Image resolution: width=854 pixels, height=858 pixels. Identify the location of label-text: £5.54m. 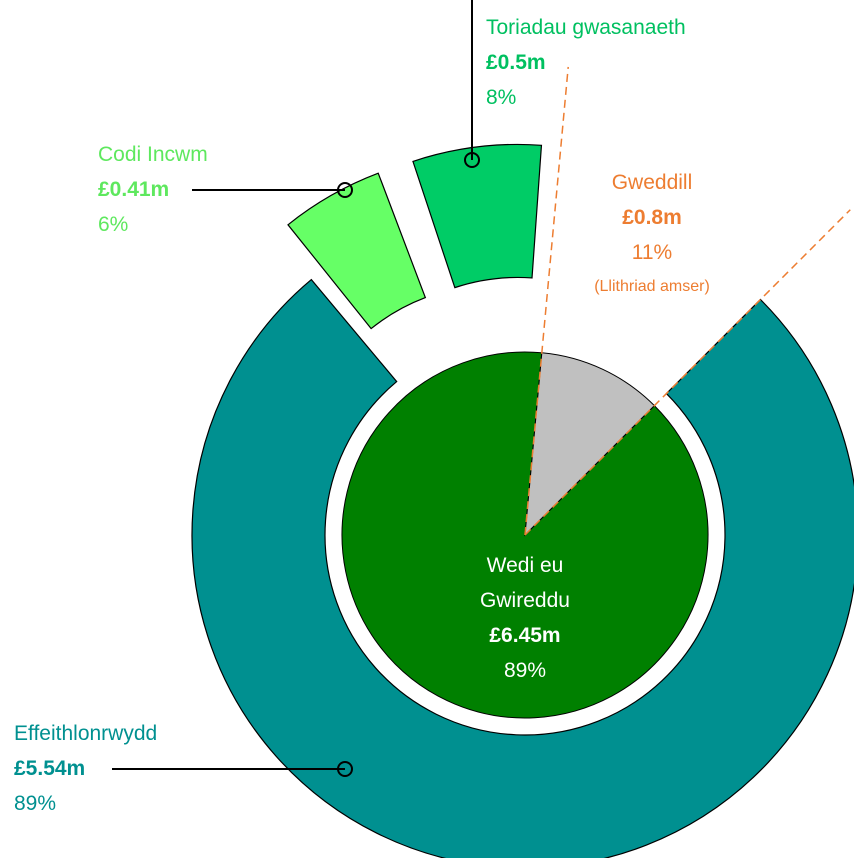
(50, 768).